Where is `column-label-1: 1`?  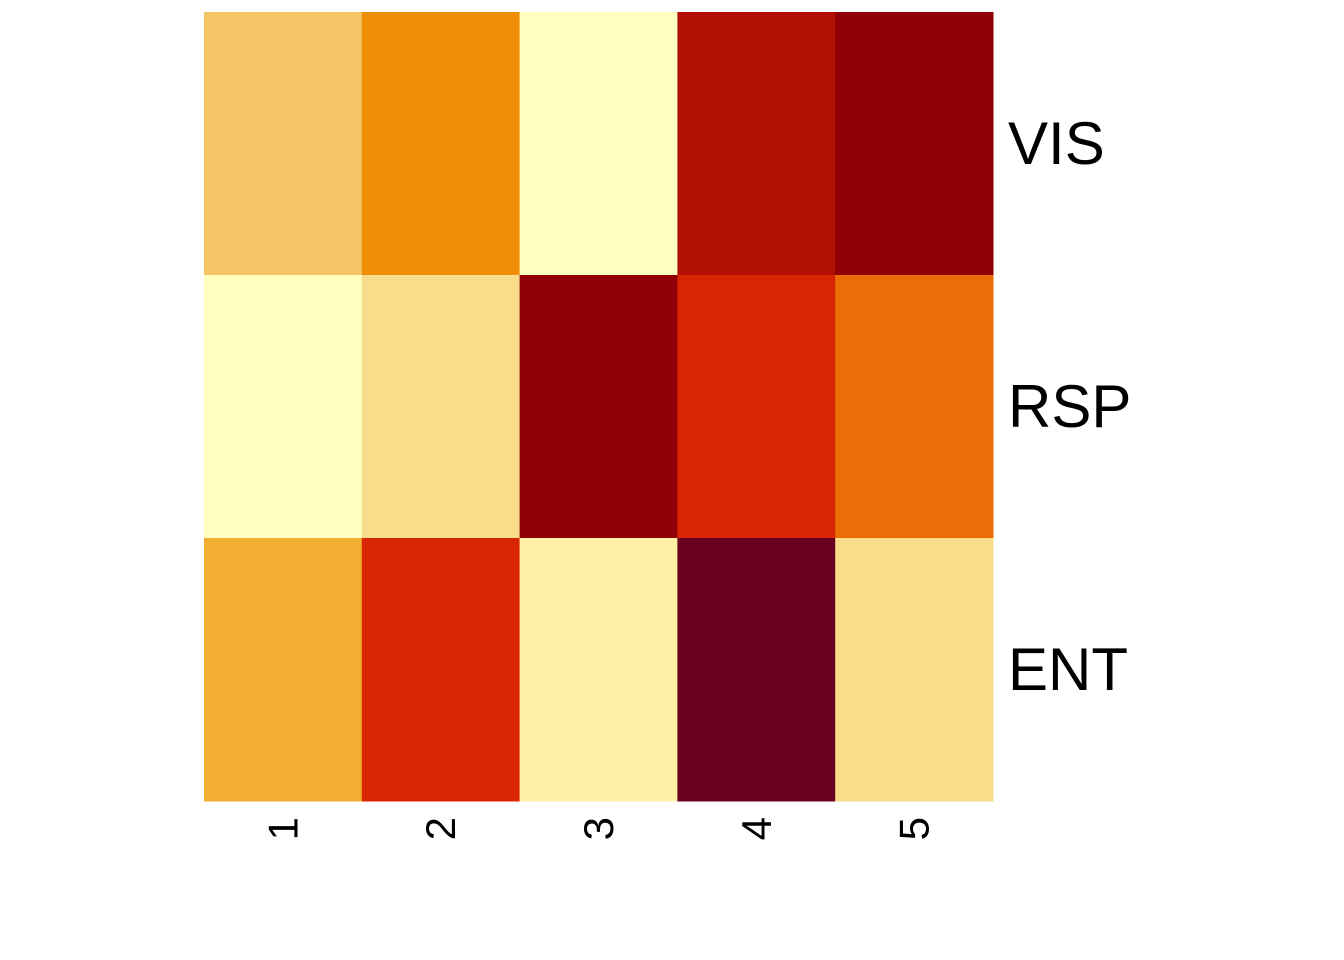 column-label-1: 1 is located at coordinates (282, 828).